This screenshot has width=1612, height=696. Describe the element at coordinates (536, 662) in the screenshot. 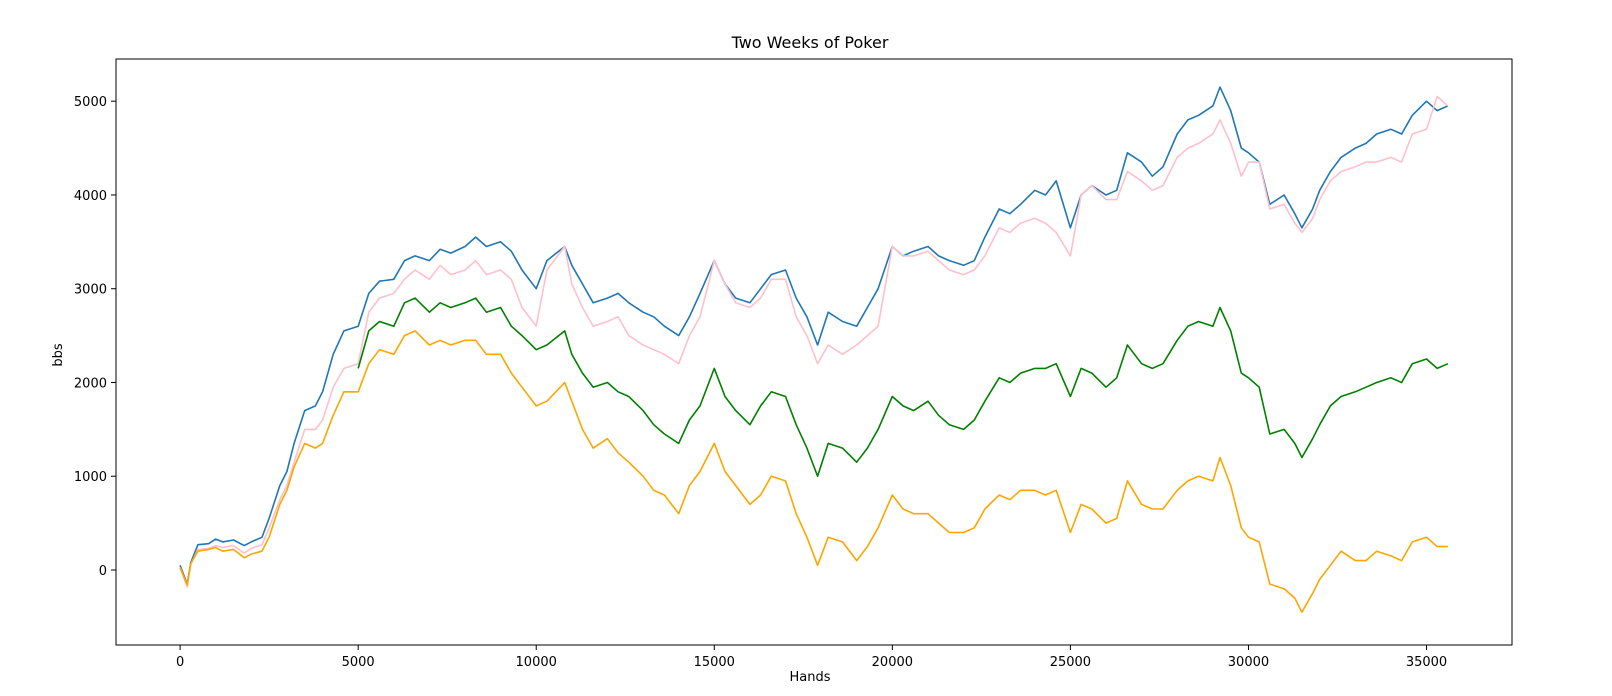

I see `x-tick-label: 10000` at that location.